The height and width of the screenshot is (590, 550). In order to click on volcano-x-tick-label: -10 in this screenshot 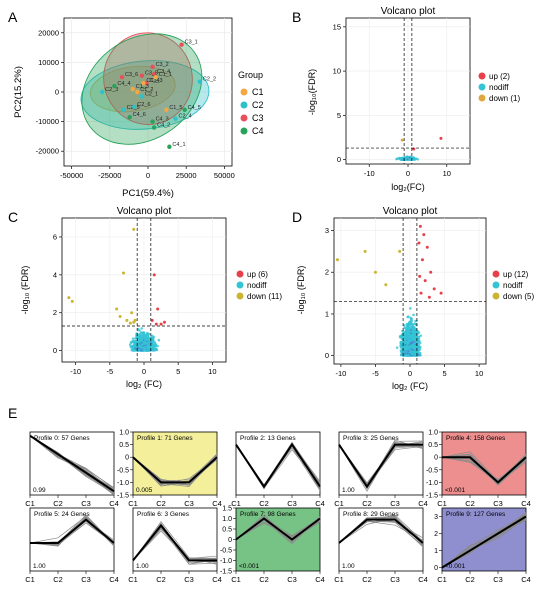, I will do `click(369, 173)`.